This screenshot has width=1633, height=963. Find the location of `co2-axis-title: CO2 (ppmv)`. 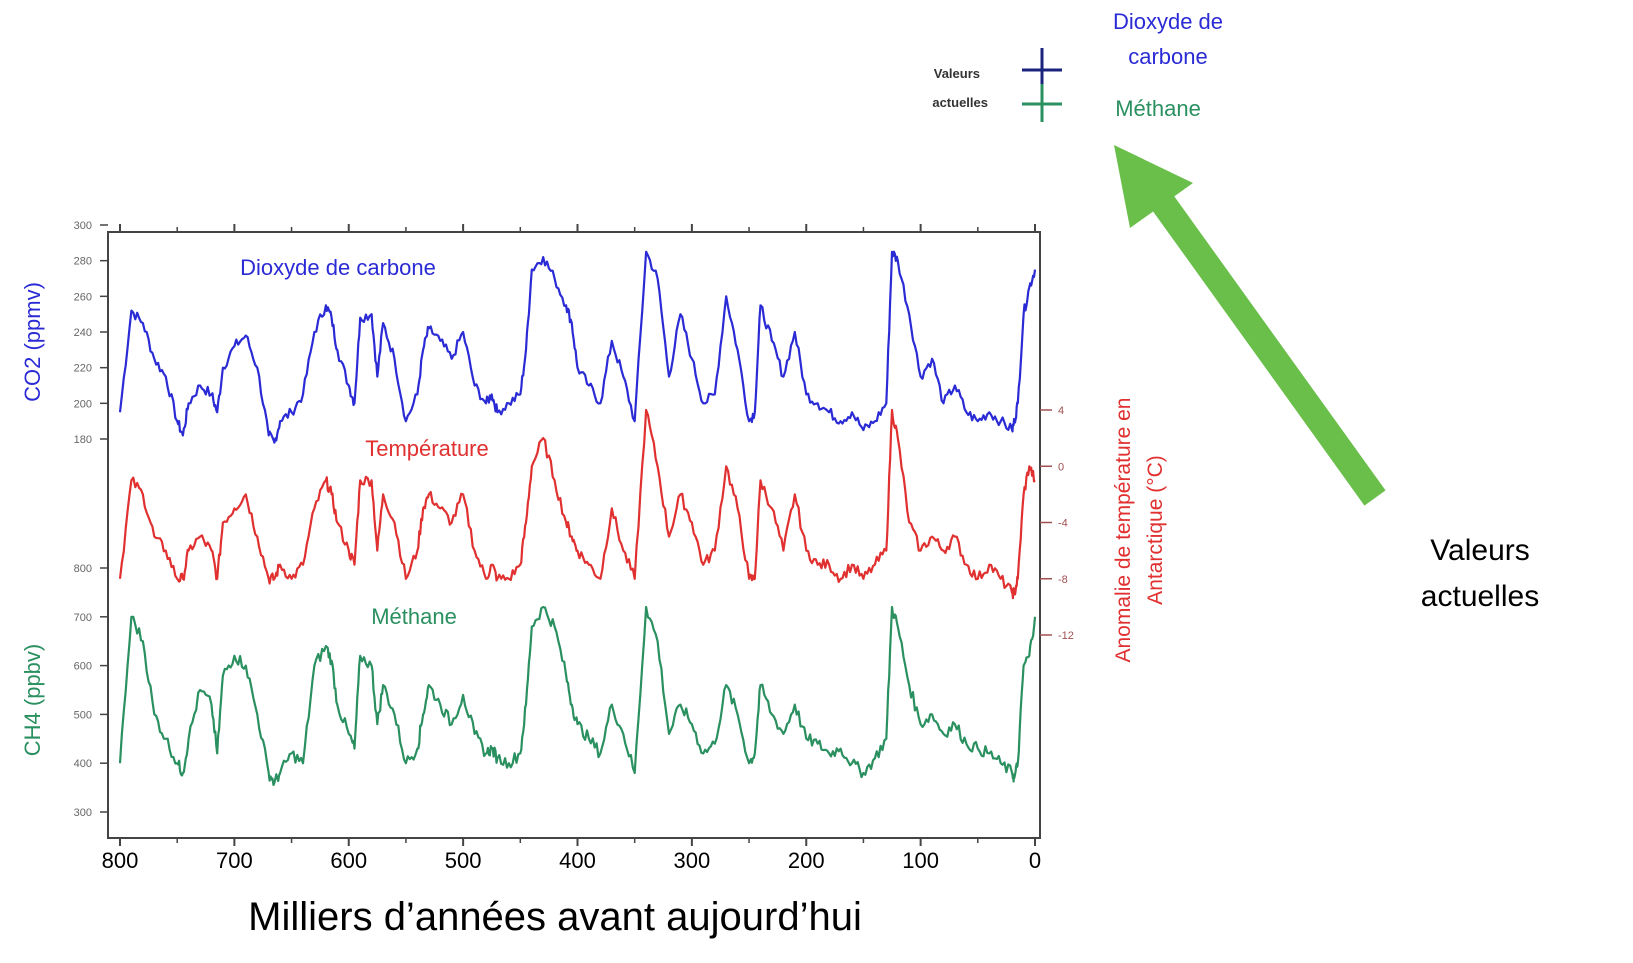

co2-axis-title: CO2 (ppmv) is located at coordinates (32, 342).